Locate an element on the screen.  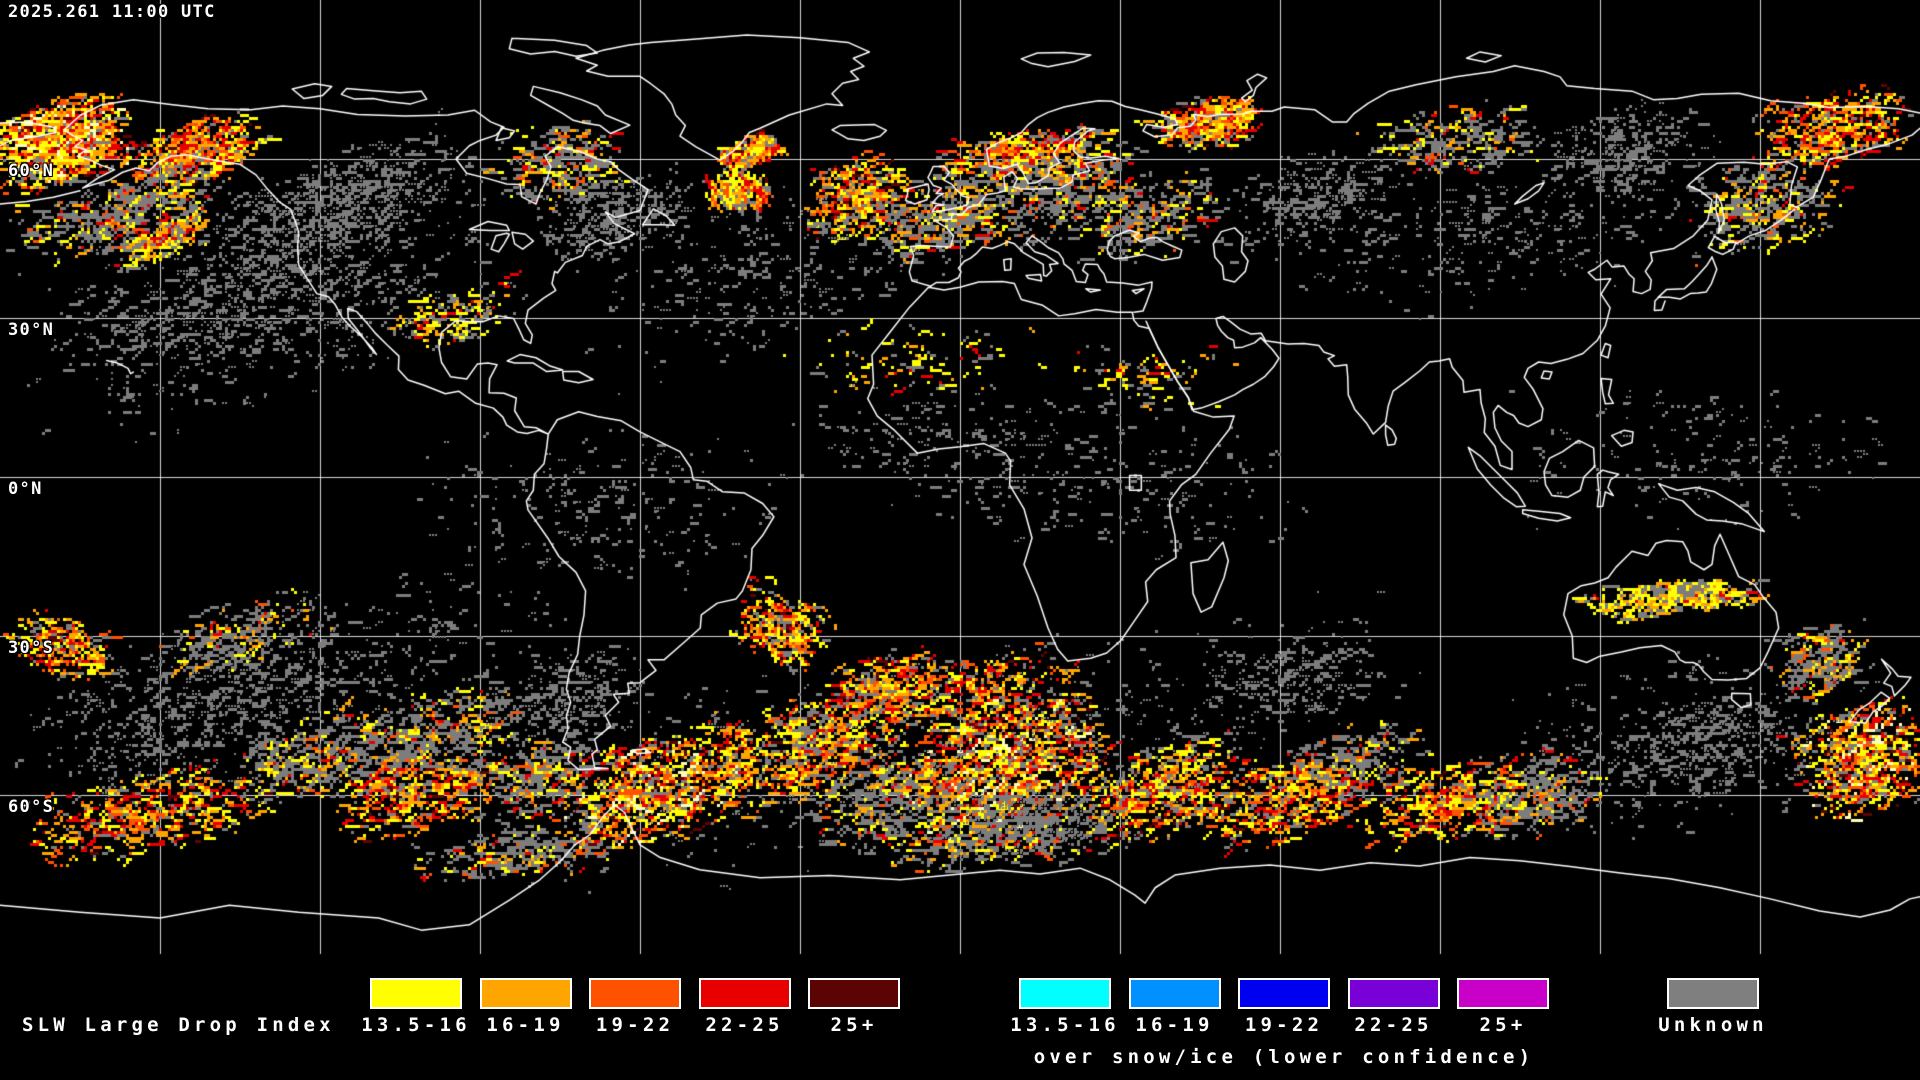
legend-swatch-unknown is located at coordinates (1713, 993).